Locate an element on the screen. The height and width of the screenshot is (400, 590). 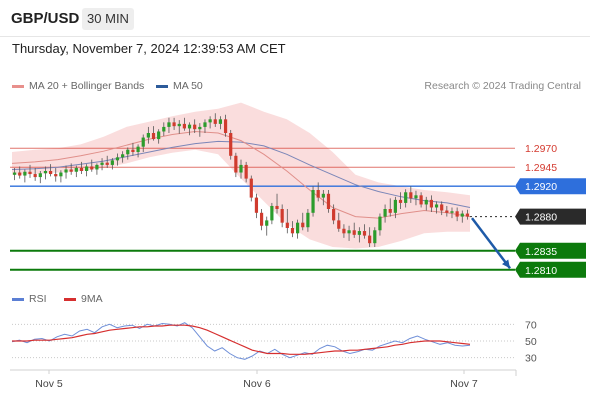
legend-ma50-swatch is located at coordinates (162, 86).